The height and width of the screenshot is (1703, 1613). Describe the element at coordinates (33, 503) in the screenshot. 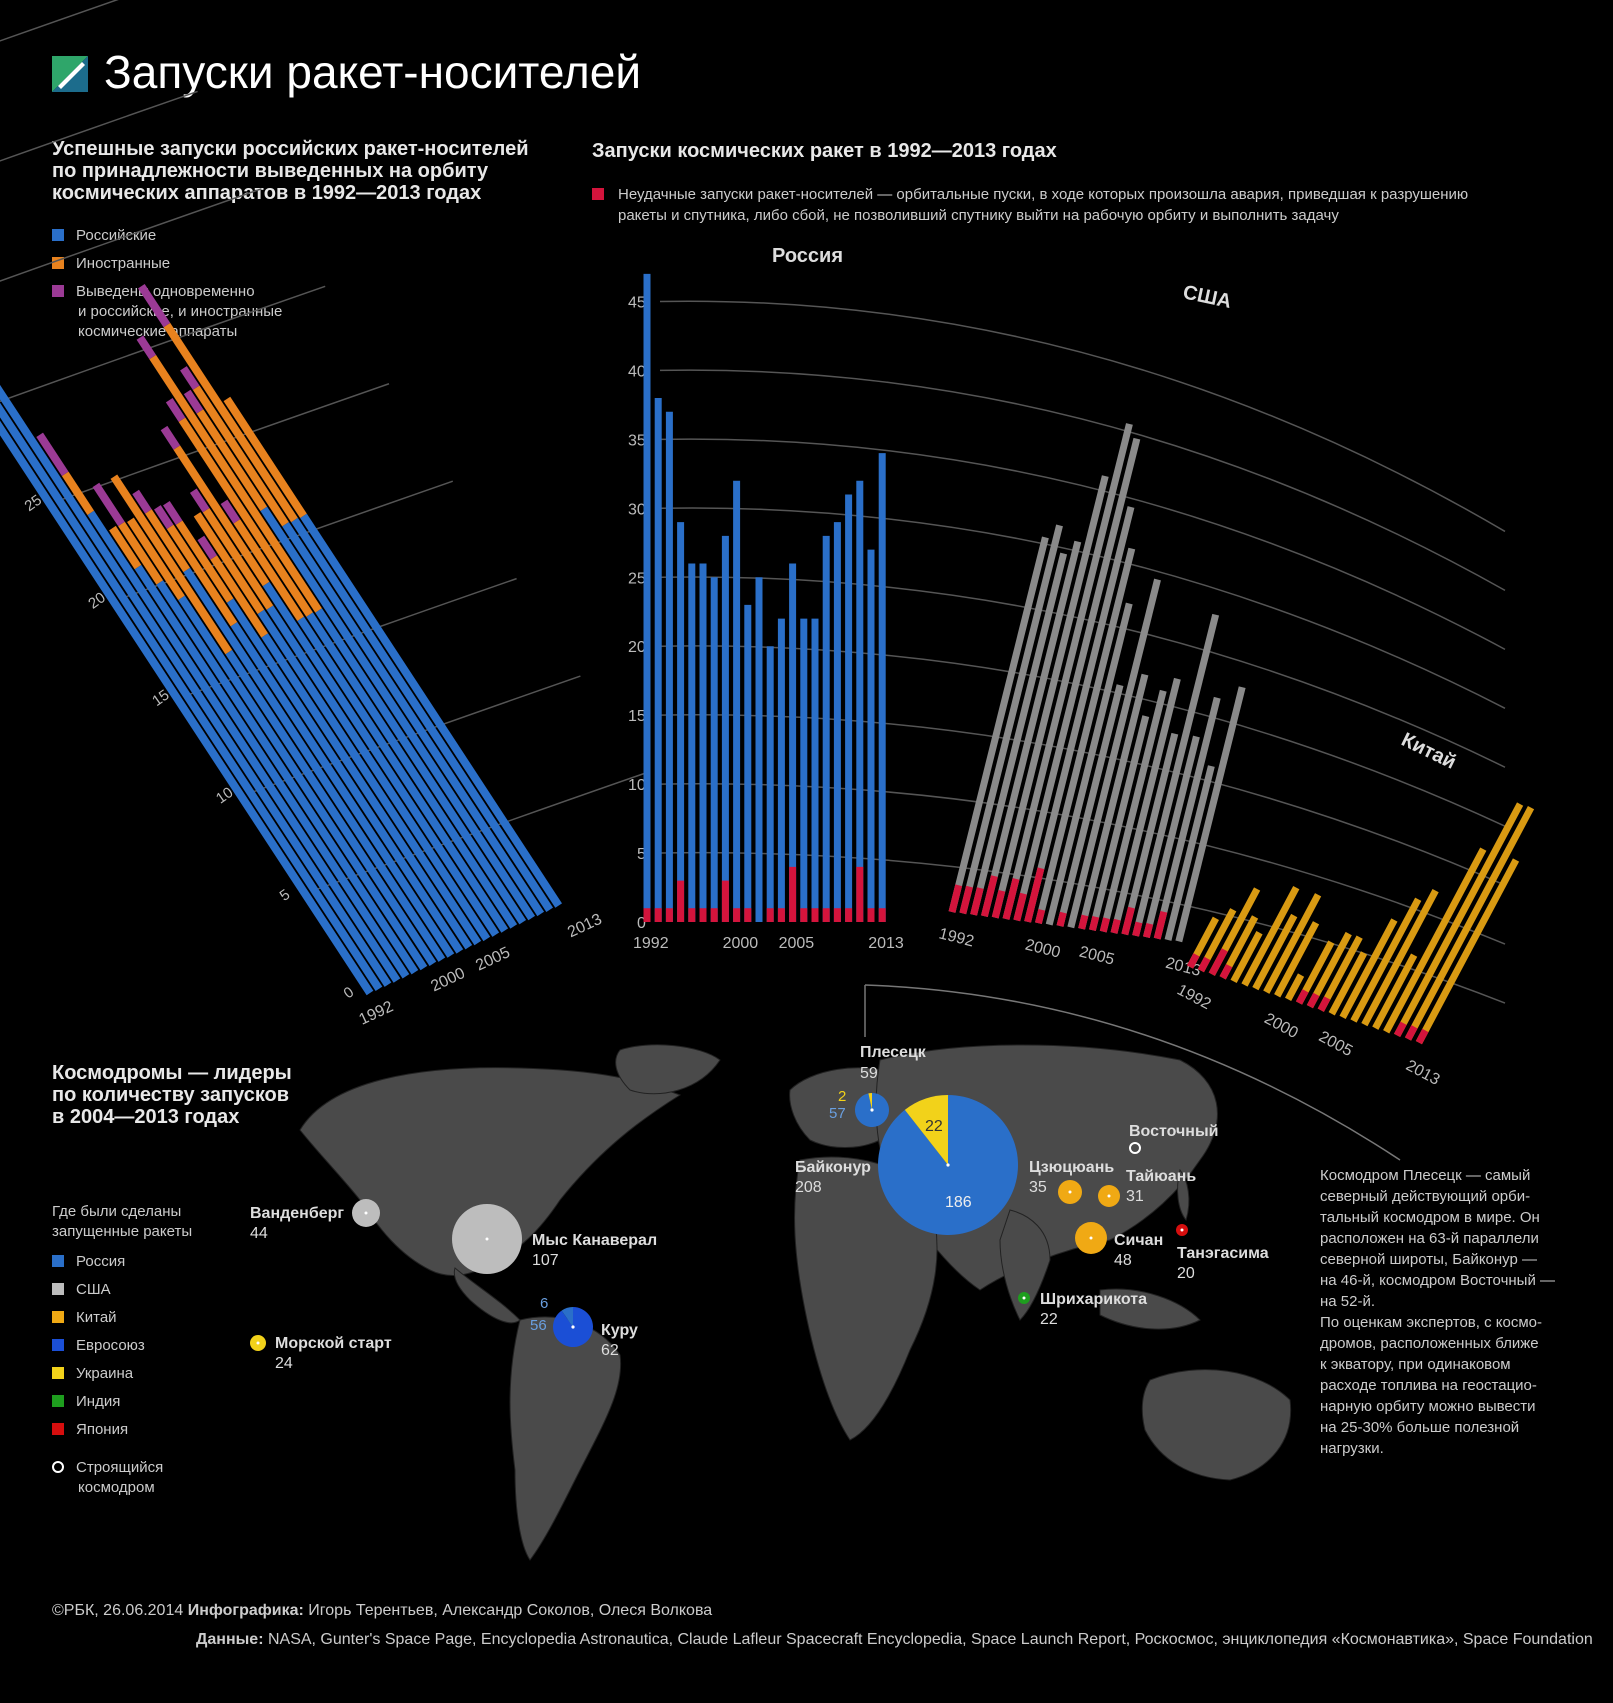

I see `axis-tick-label: 25` at that location.